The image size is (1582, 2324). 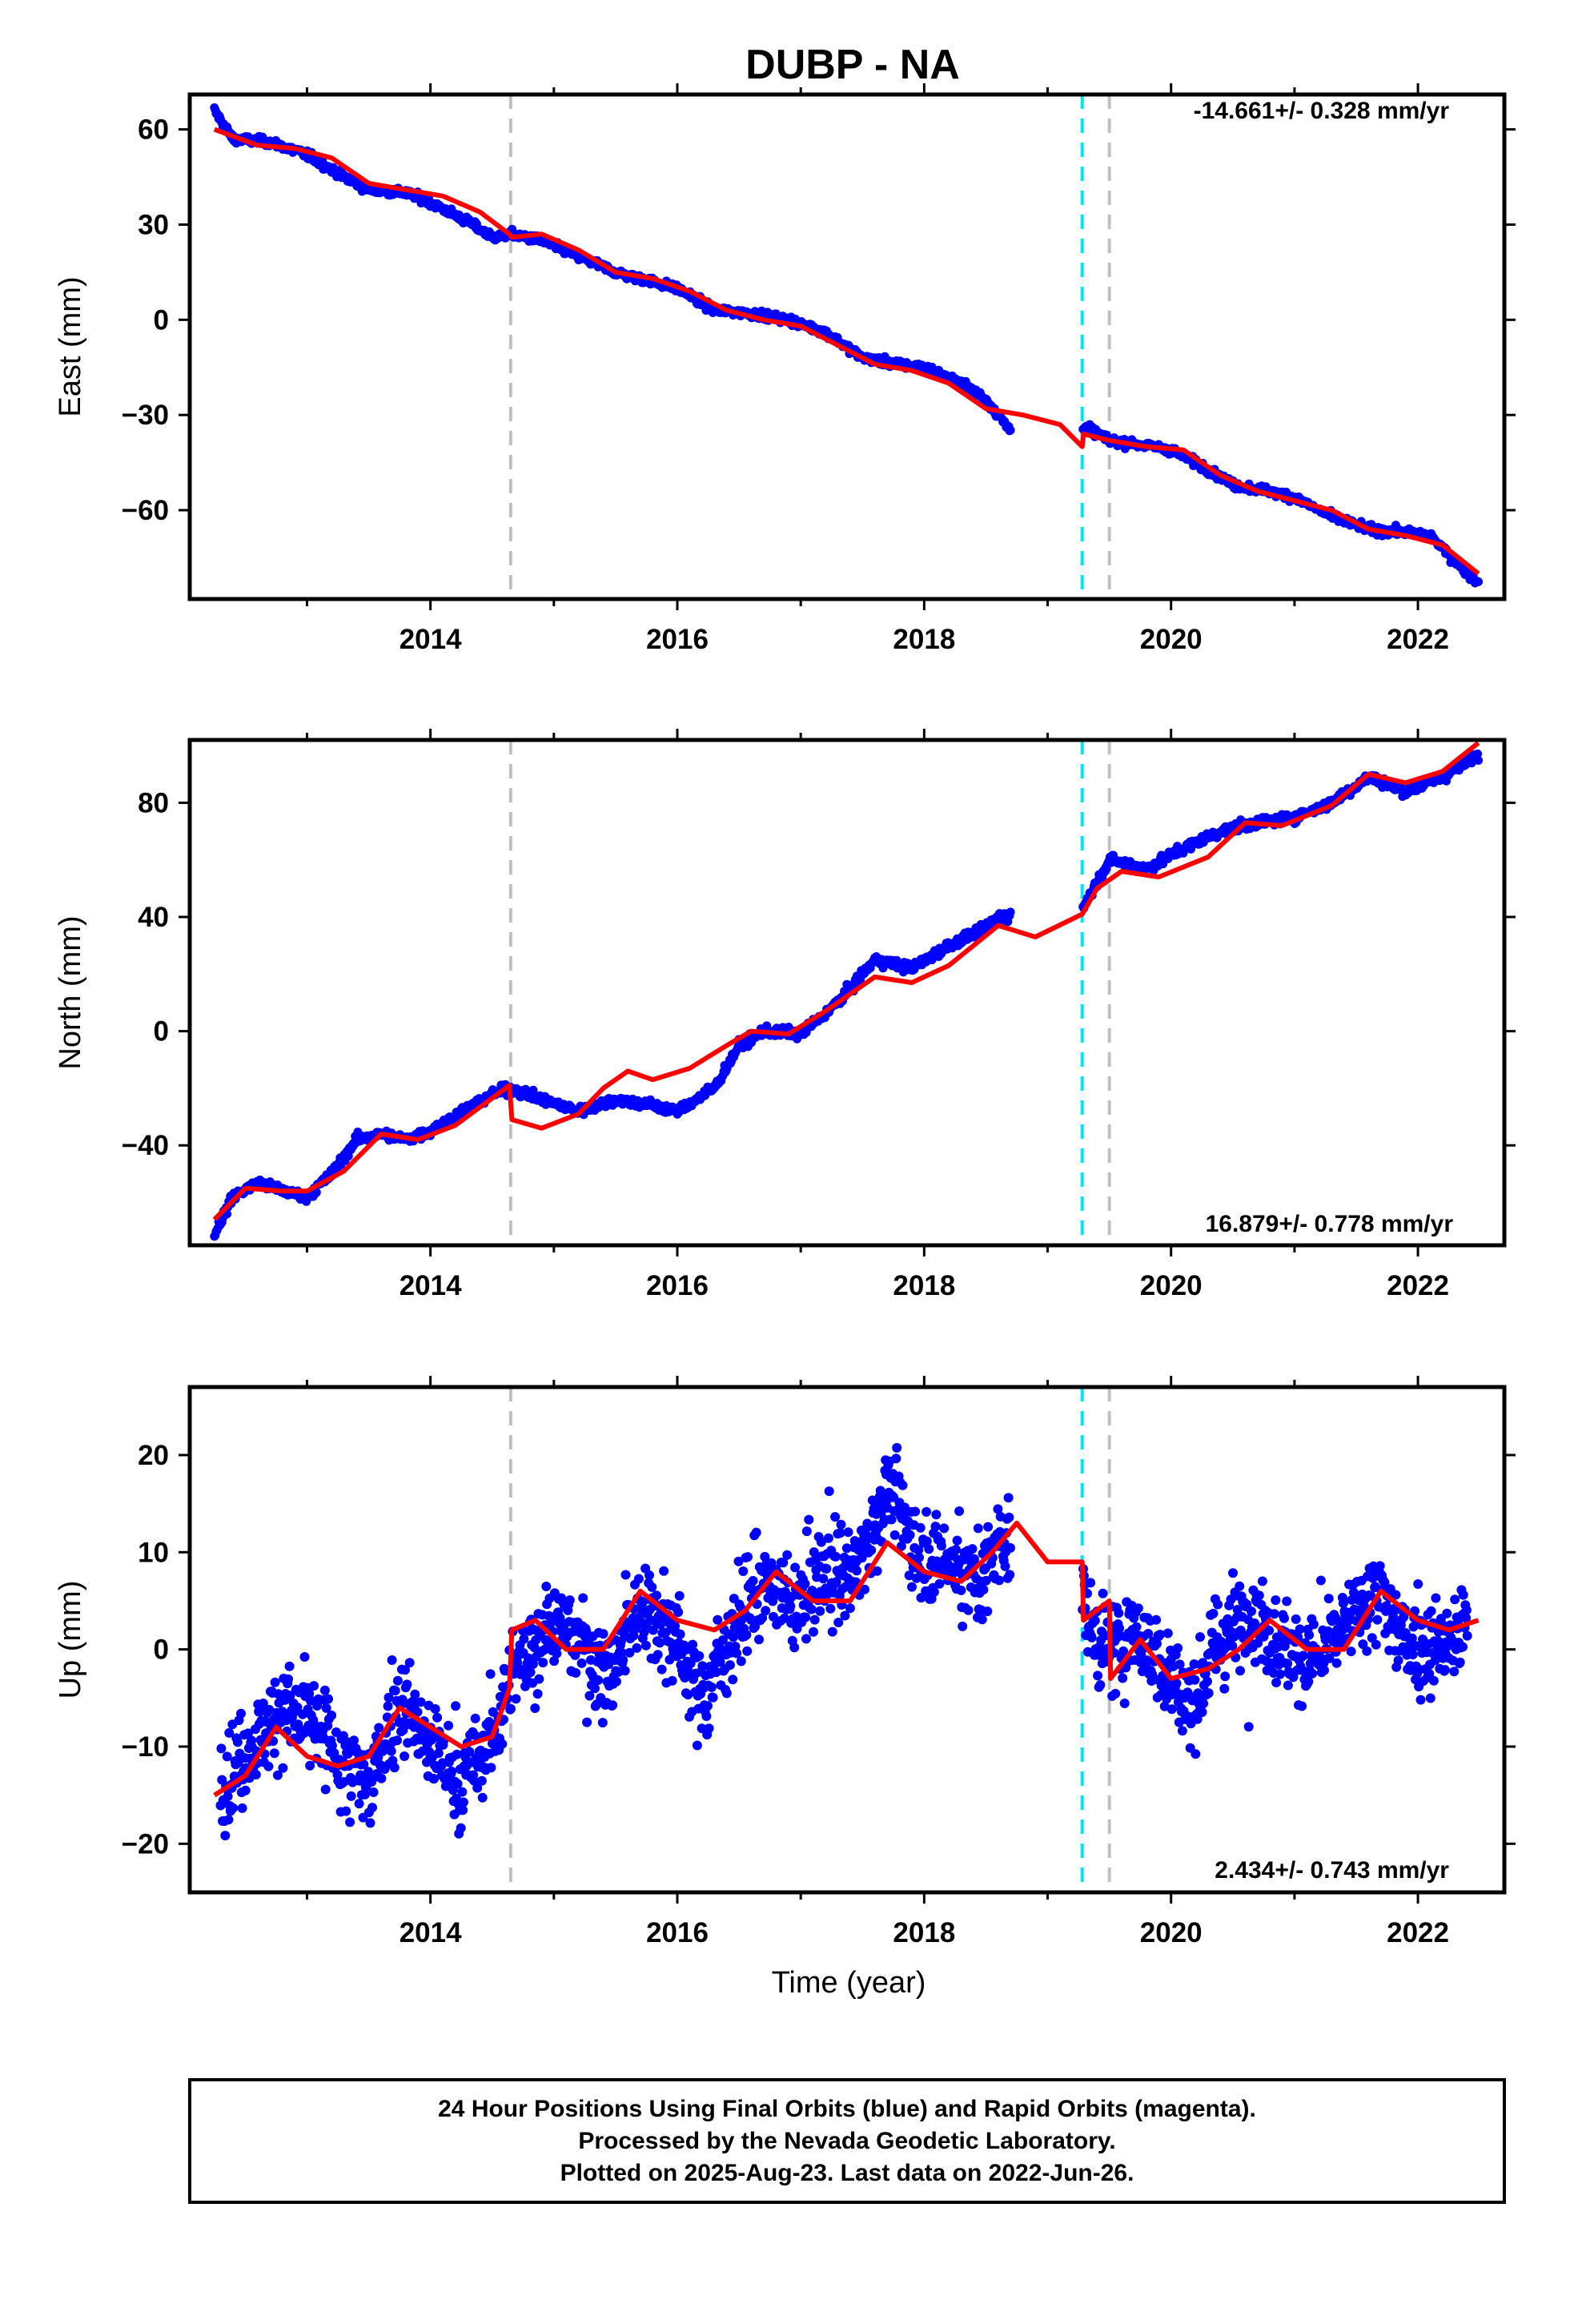 I want to click on y-axis-label-up: Up (mm), so click(x=70, y=1640).